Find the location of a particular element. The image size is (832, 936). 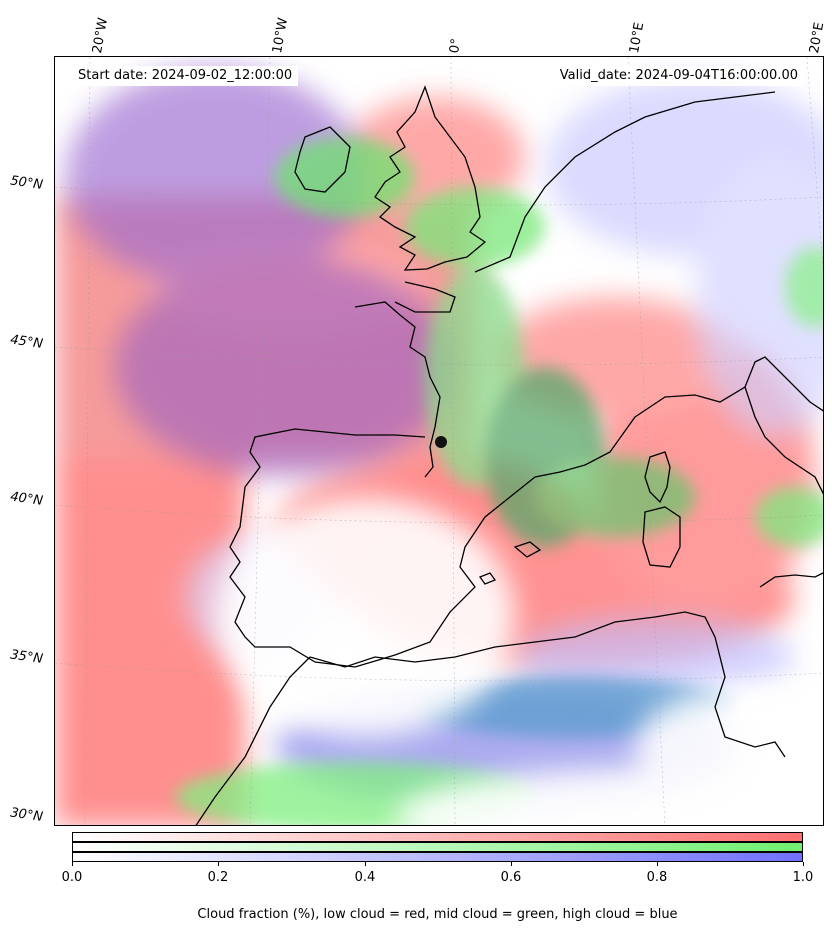

colorbar is located at coordinates (437, 847).